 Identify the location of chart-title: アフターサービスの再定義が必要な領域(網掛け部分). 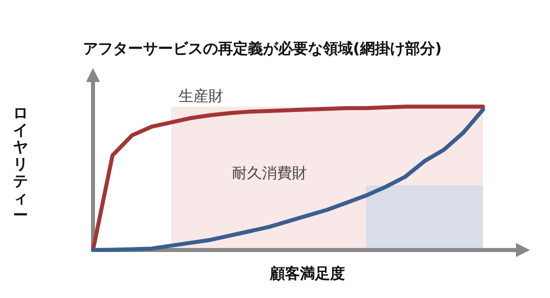
(262, 49).